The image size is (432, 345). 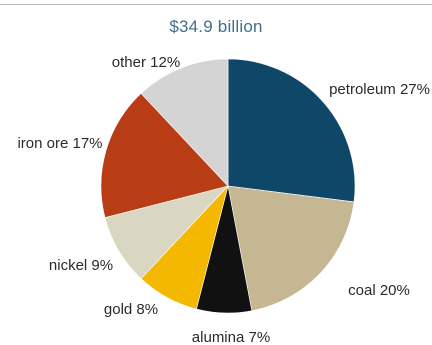 What do you see at coordinates (379, 89) in the screenshot?
I see `slice-label-petroleum: petroleum 27%` at bounding box center [379, 89].